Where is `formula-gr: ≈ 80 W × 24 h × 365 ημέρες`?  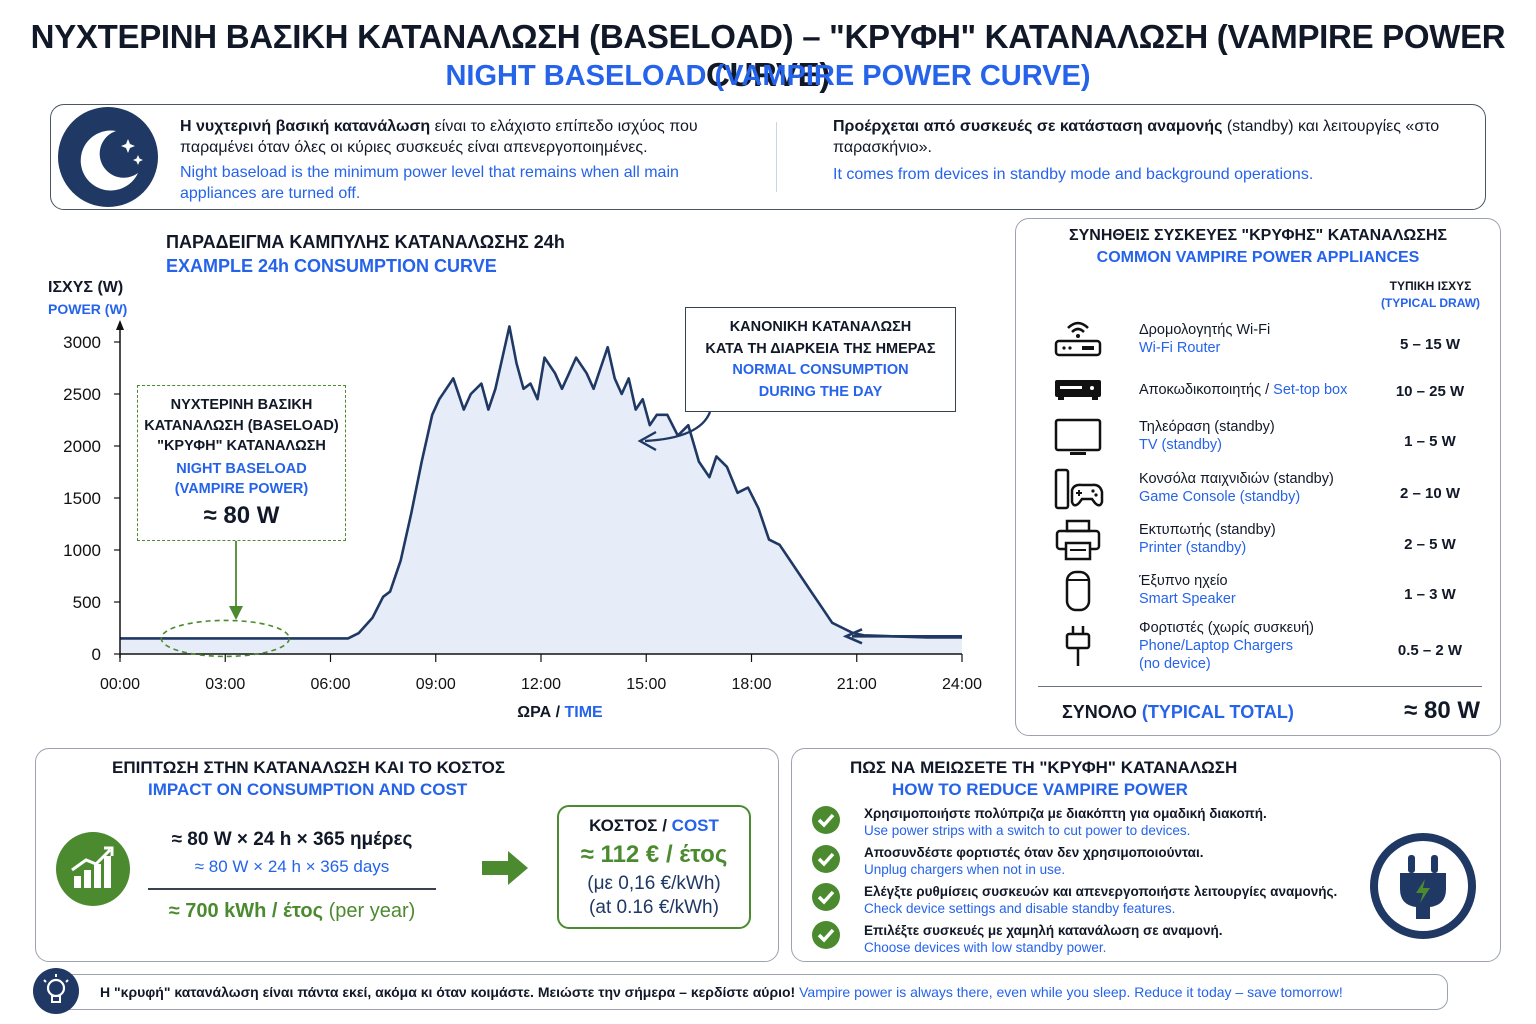 formula-gr: ≈ 80 W × 24 h × 365 ημέρες is located at coordinates (292, 839).